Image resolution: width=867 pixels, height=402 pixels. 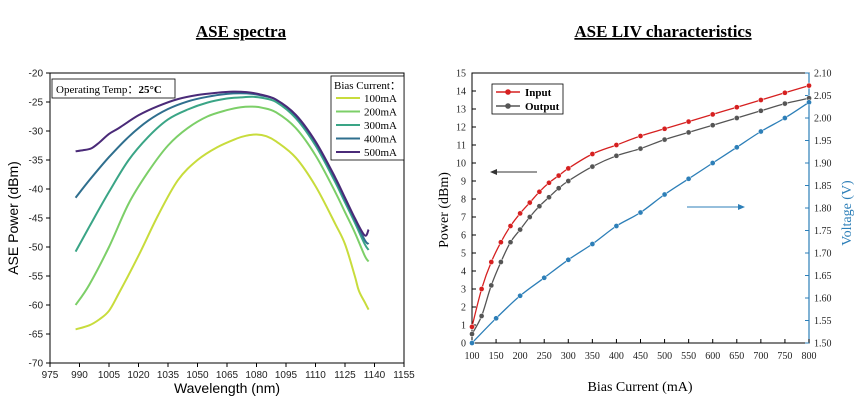 What do you see at coordinates (712, 356) in the screenshot?
I see `right-x-tick-label: 600` at bounding box center [712, 356].